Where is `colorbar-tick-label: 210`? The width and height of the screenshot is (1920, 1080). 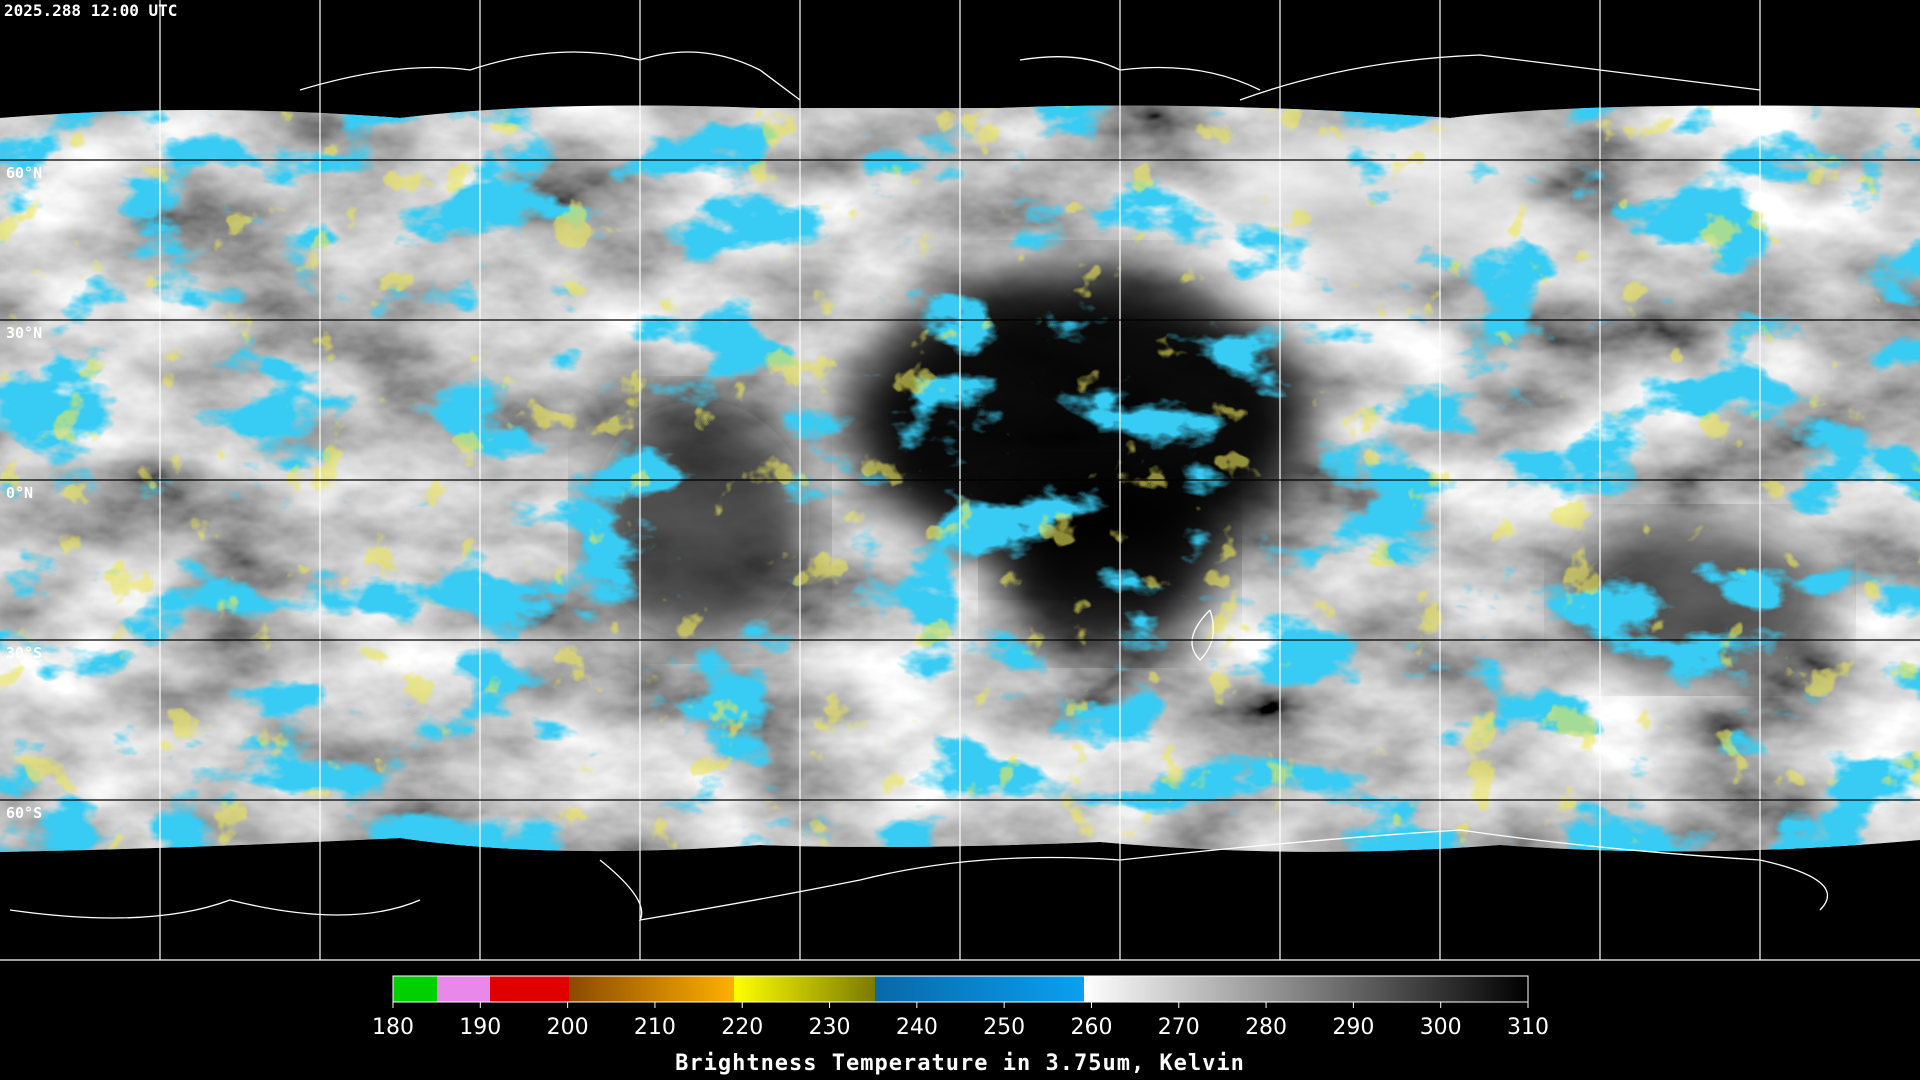
colorbar-tick-label: 210 is located at coordinates (655, 1027).